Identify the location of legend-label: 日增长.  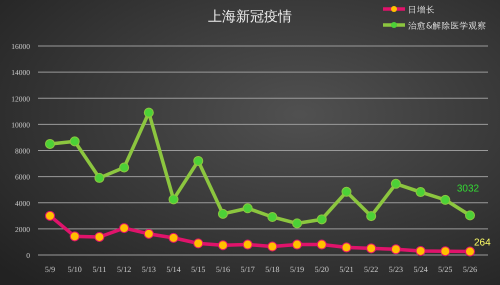
(421, 10).